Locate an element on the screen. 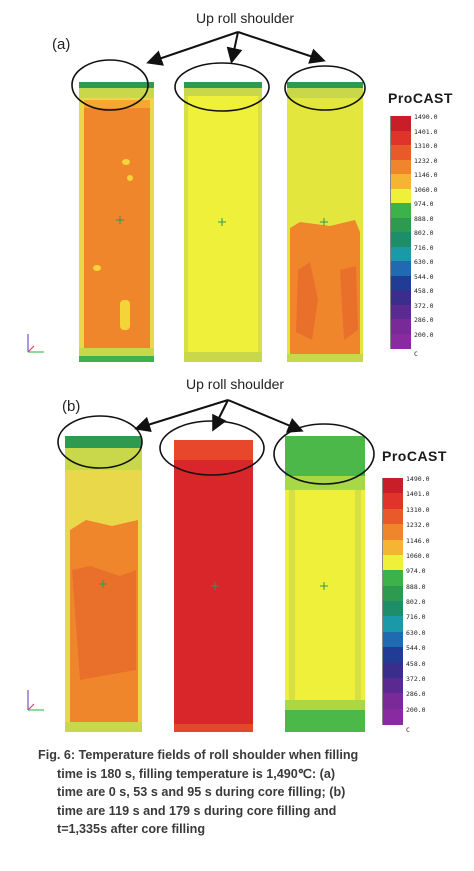 The image size is (474, 871). roll-column-b1 is located at coordinates (103, 584).